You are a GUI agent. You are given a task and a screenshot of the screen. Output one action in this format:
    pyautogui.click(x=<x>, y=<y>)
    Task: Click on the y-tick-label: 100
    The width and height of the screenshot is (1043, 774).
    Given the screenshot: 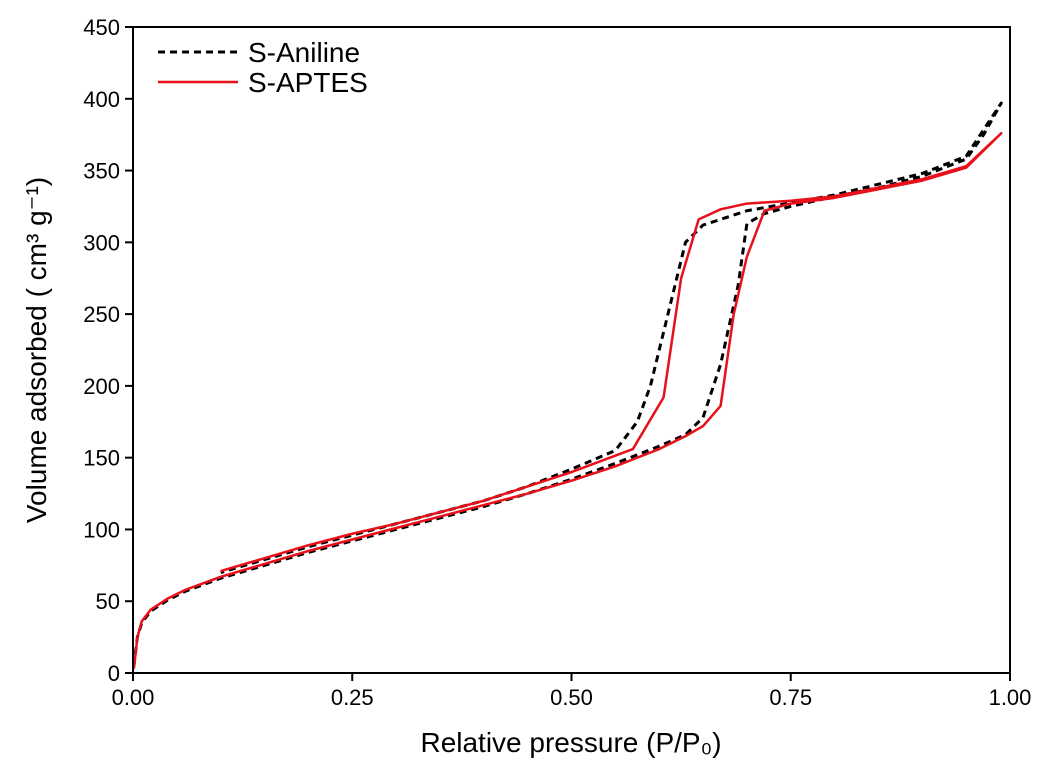 What is the action you would take?
    pyautogui.click(x=101, y=529)
    